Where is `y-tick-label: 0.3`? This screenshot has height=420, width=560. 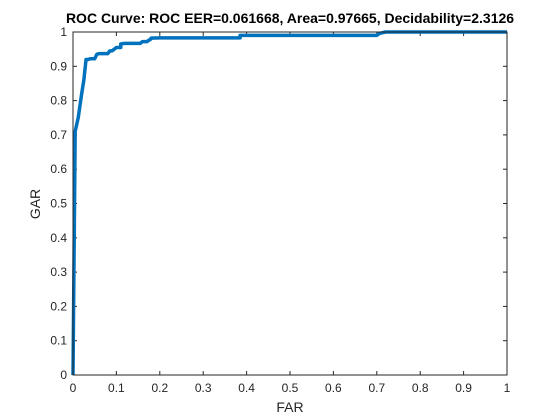 y-tick-label: 0.3 is located at coordinates (58, 272).